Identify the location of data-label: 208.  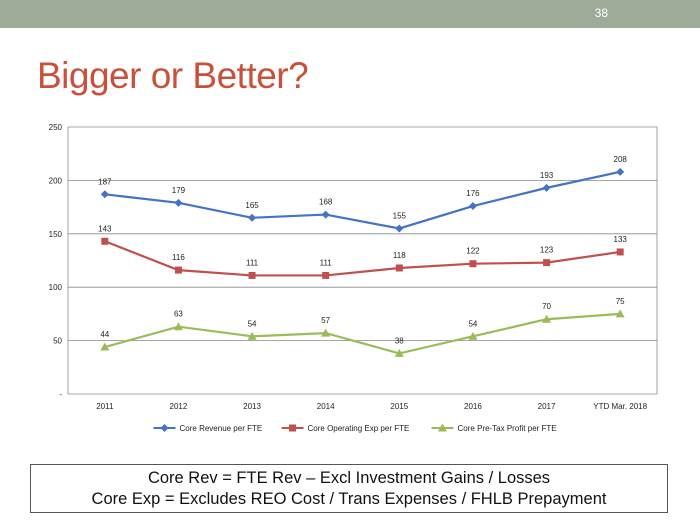
(621, 159).